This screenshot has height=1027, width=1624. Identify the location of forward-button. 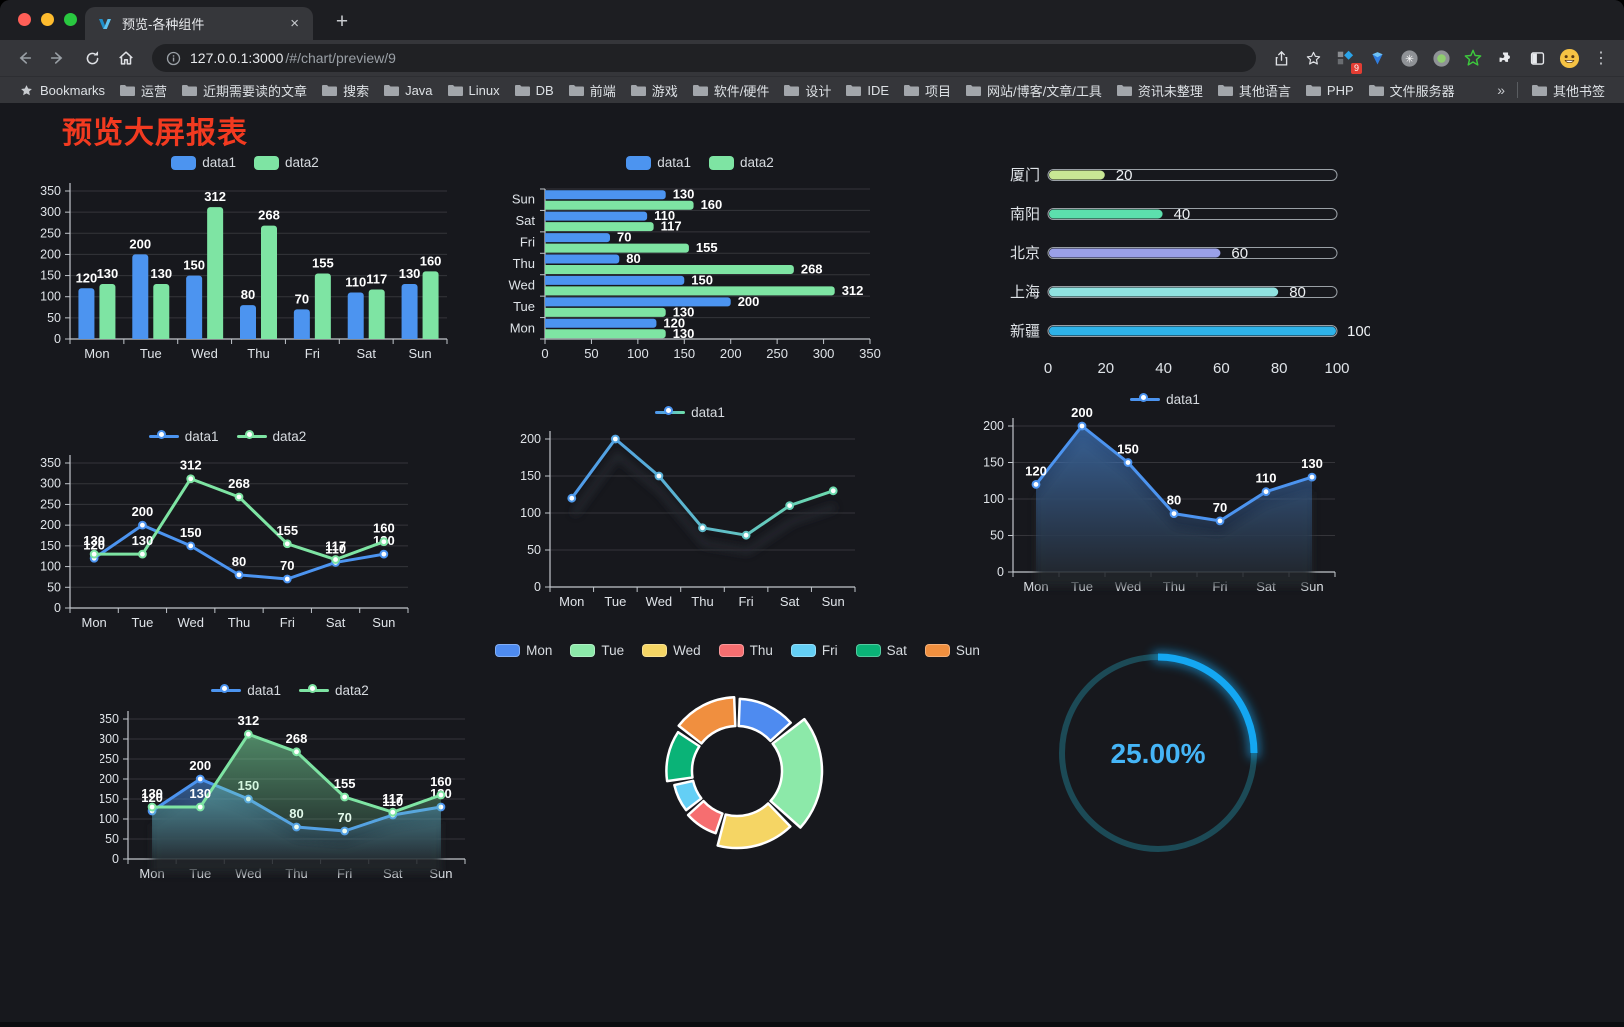
(58, 58).